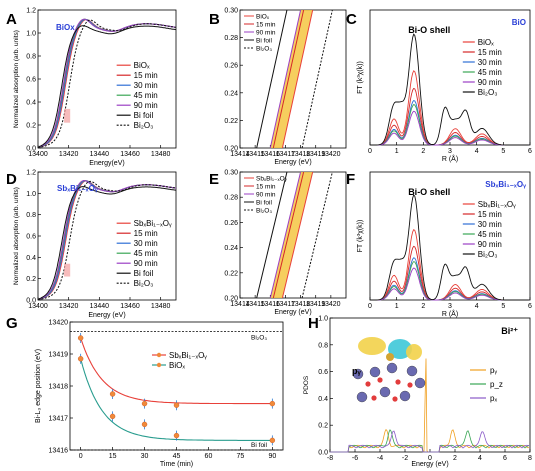  I want to click on x-tick-label: 13416, so click(271, 154).